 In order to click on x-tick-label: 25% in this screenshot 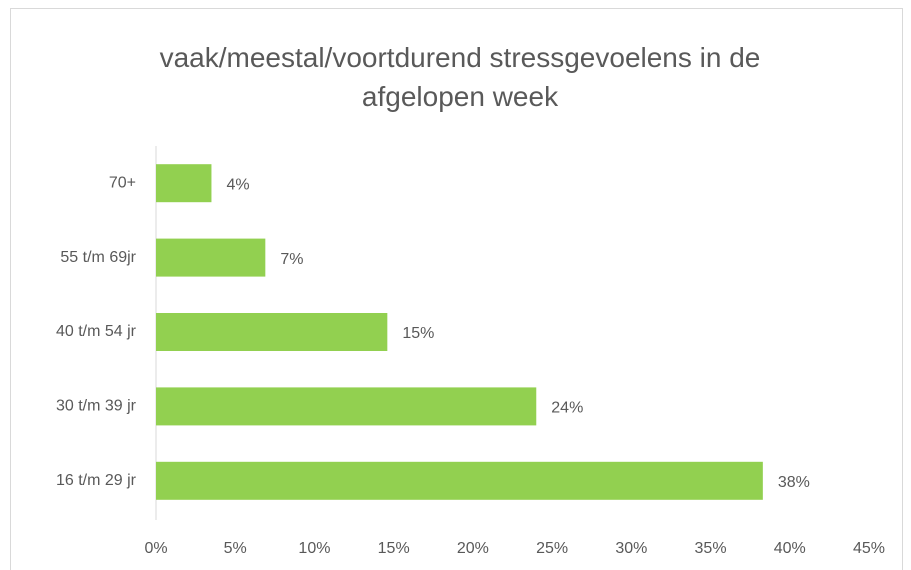, I will do `click(552, 548)`.